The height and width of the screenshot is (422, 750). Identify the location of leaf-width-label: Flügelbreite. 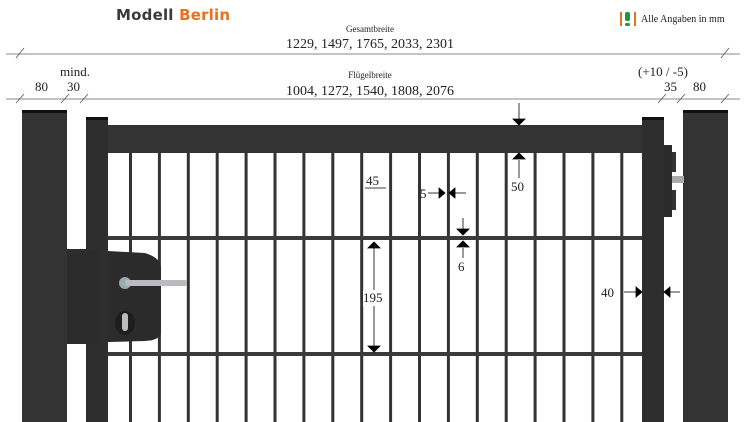
(370, 75).